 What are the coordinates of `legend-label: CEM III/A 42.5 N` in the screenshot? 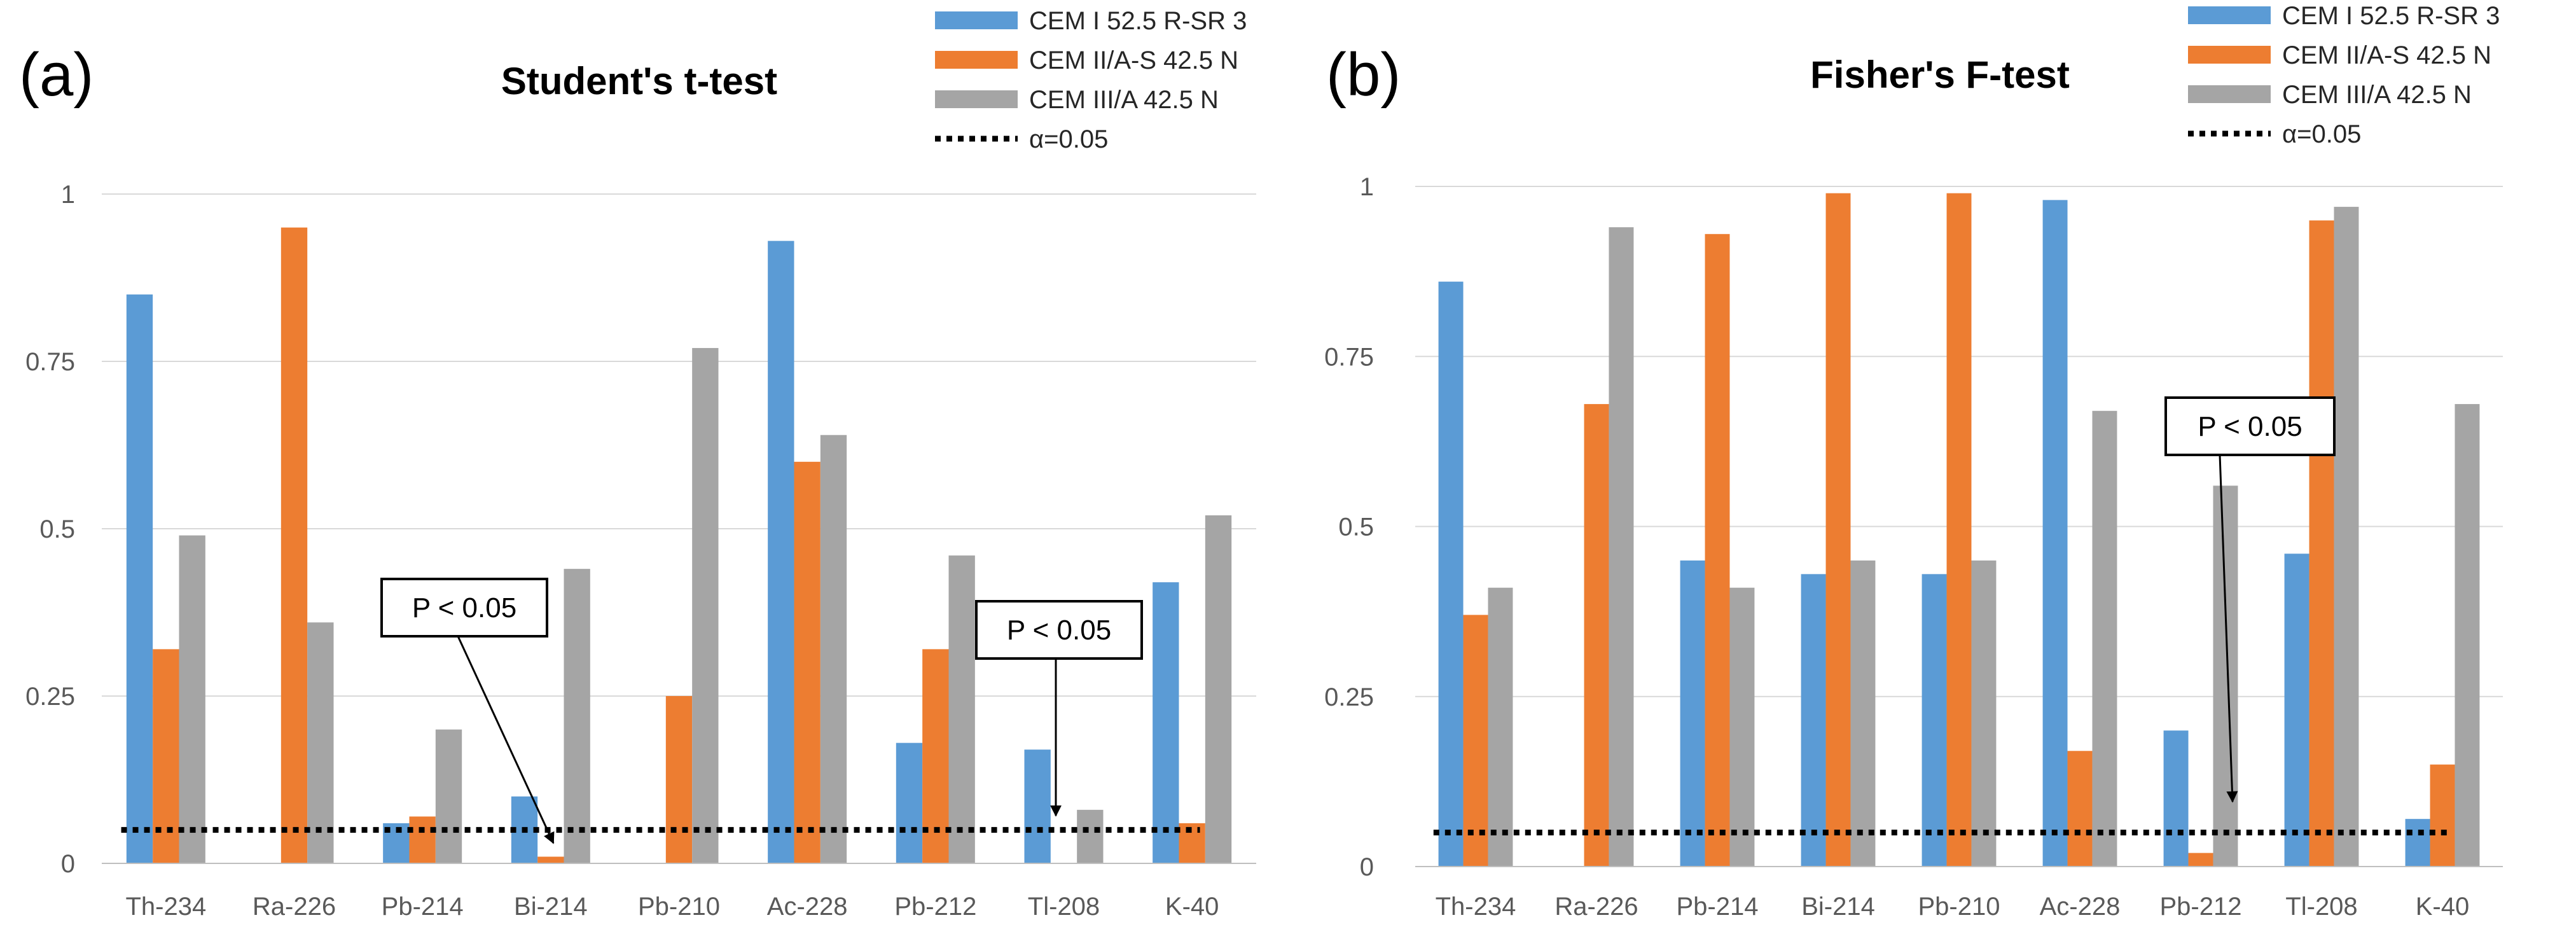 It's located at (1124, 100).